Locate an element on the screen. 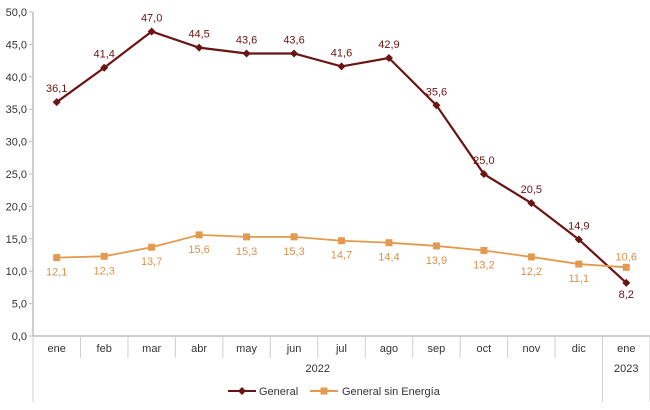 The image size is (650, 410). data-label: 13,7 is located at coordinates (151, 262).